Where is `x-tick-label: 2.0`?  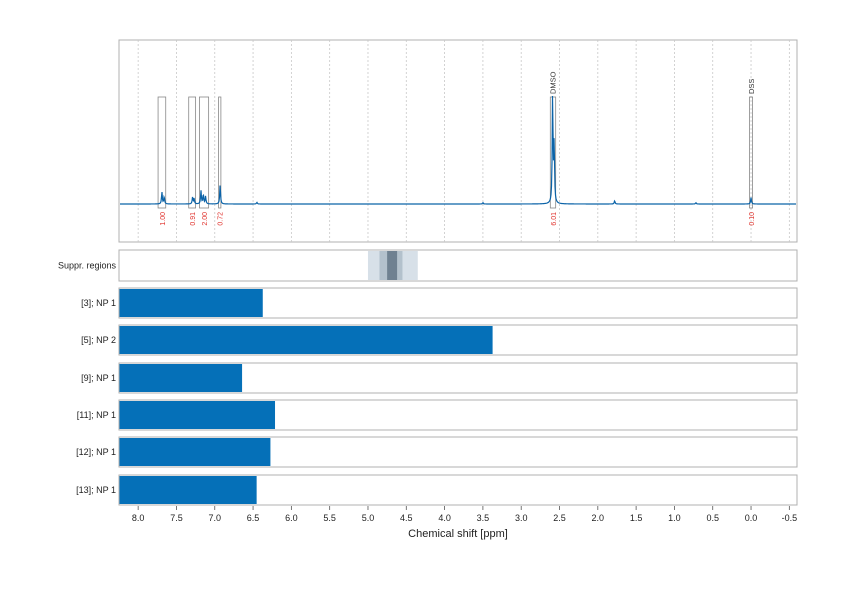
x-tick-label: 2.0 is located at coordinates (598, 518).